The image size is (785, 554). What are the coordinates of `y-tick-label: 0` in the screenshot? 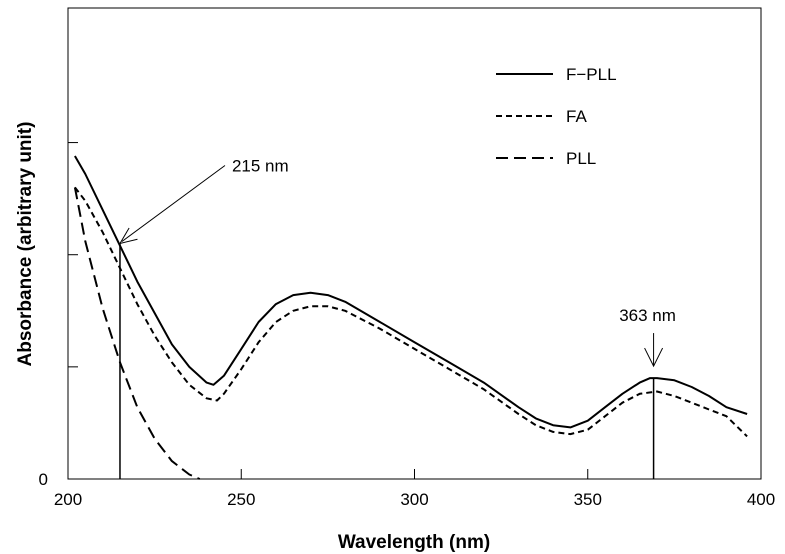 It's located at (43, 479).